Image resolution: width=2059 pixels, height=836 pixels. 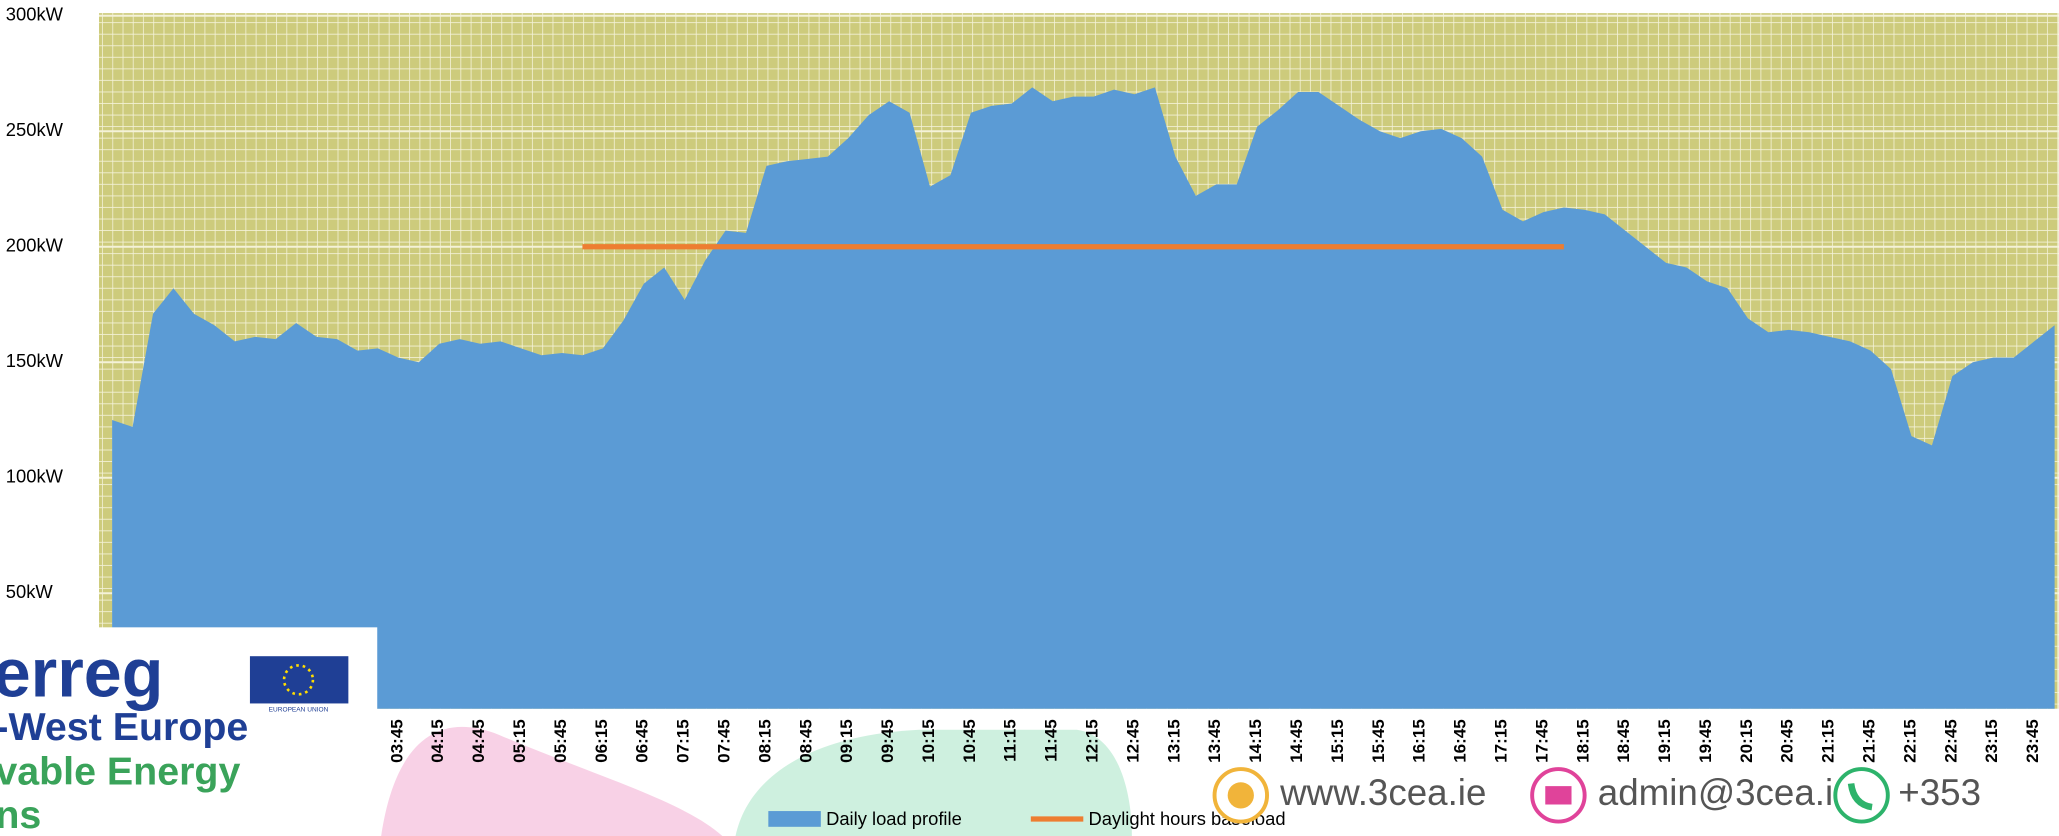 What do you see at coordinates (1705, 741) in the screenshot?
I see `x-tick-label: 19:45` at bounding box center [1705, 741].